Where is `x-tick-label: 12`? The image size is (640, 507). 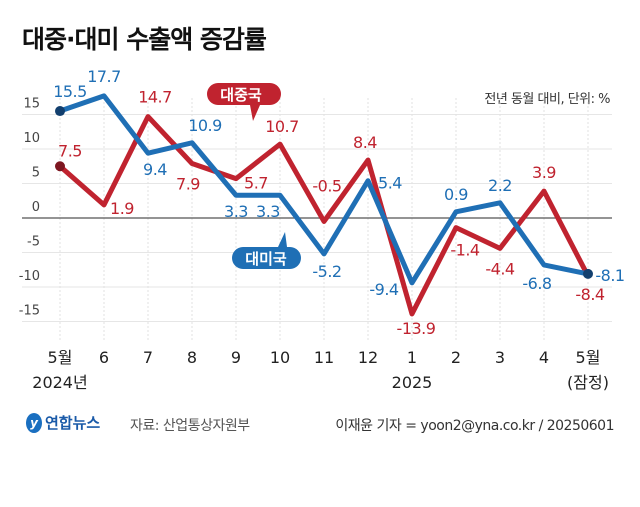 x-tick-label: 12 is located at coordinates (368, 357).